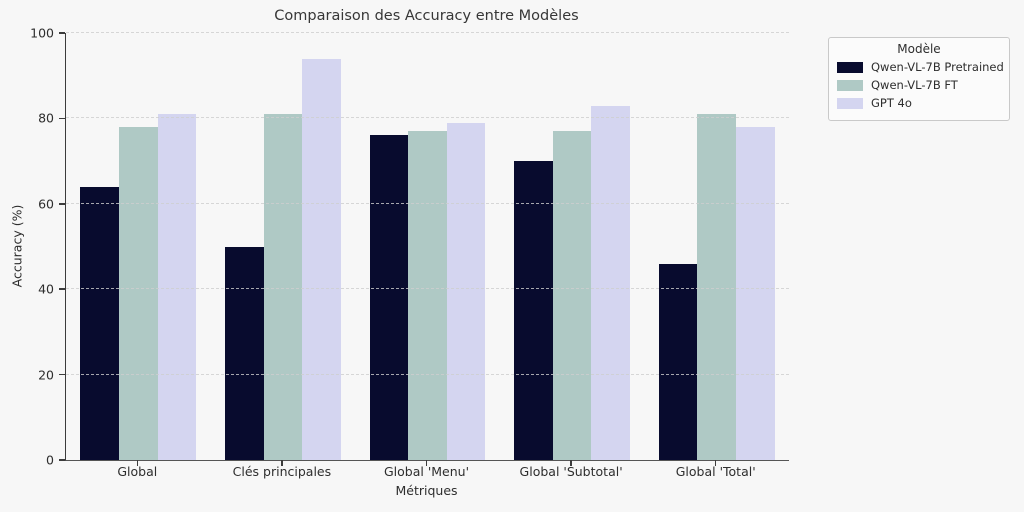 The width and height of the screenshot is (1024, 512). What do you see at coordinates (50, 460) in the screenshot?
I see `y-tick-label-0: 0` at bounding box center [50, 460].